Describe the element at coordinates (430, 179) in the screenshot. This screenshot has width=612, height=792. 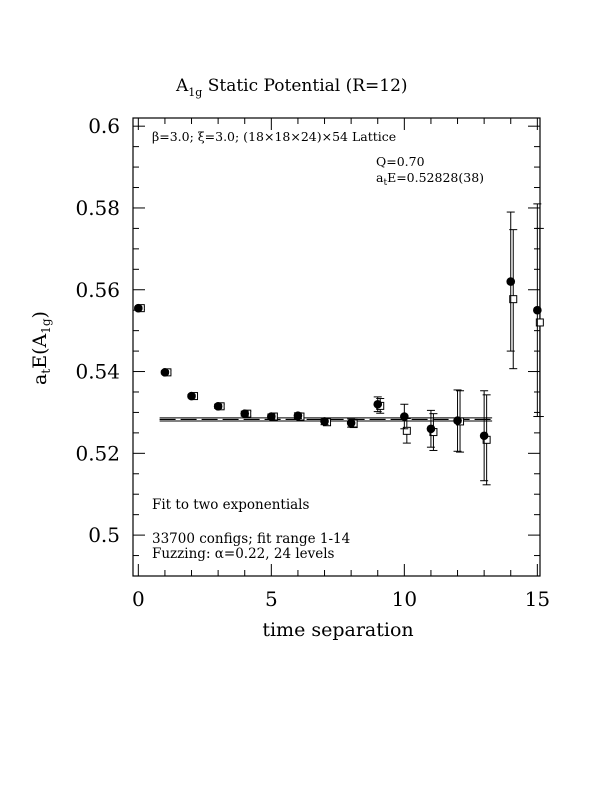
I see `energy-annotation: atE=0.52828(38)` at that location.